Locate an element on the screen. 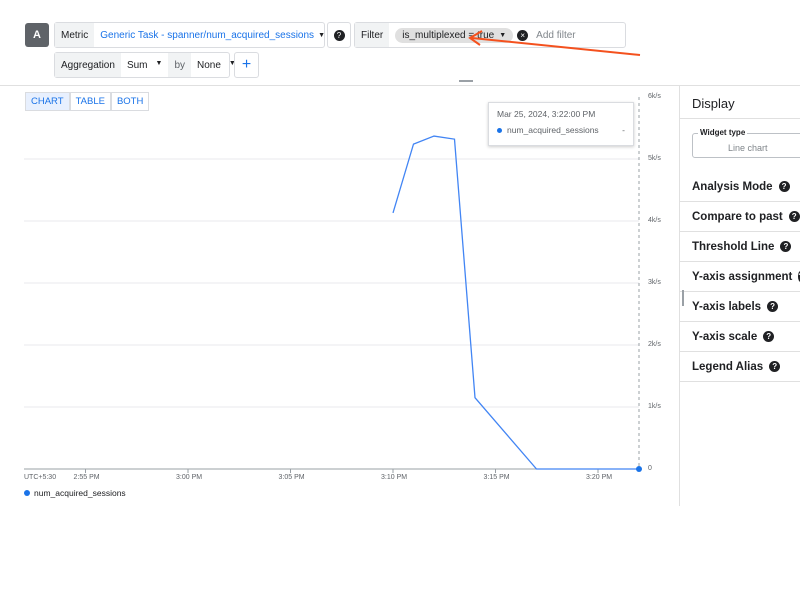 Image resolution: width=800 pixels, height=600 pixels. legend-item: num_acquired_sessions is located at coordinates (75, 493).